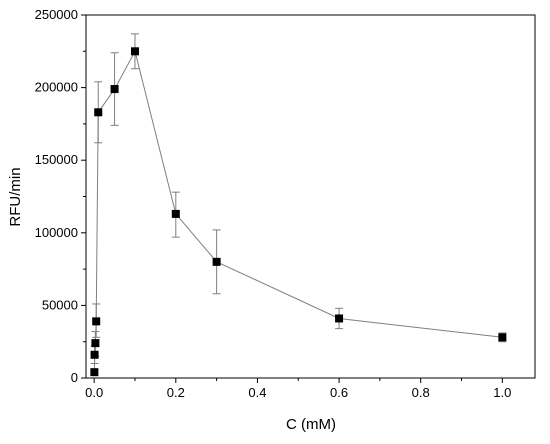 The height and width of the screenshot is (444, 550). Describe the element at coordinates (74, 377) in the screenshot. I see `y-tick-label: 0` at that location.